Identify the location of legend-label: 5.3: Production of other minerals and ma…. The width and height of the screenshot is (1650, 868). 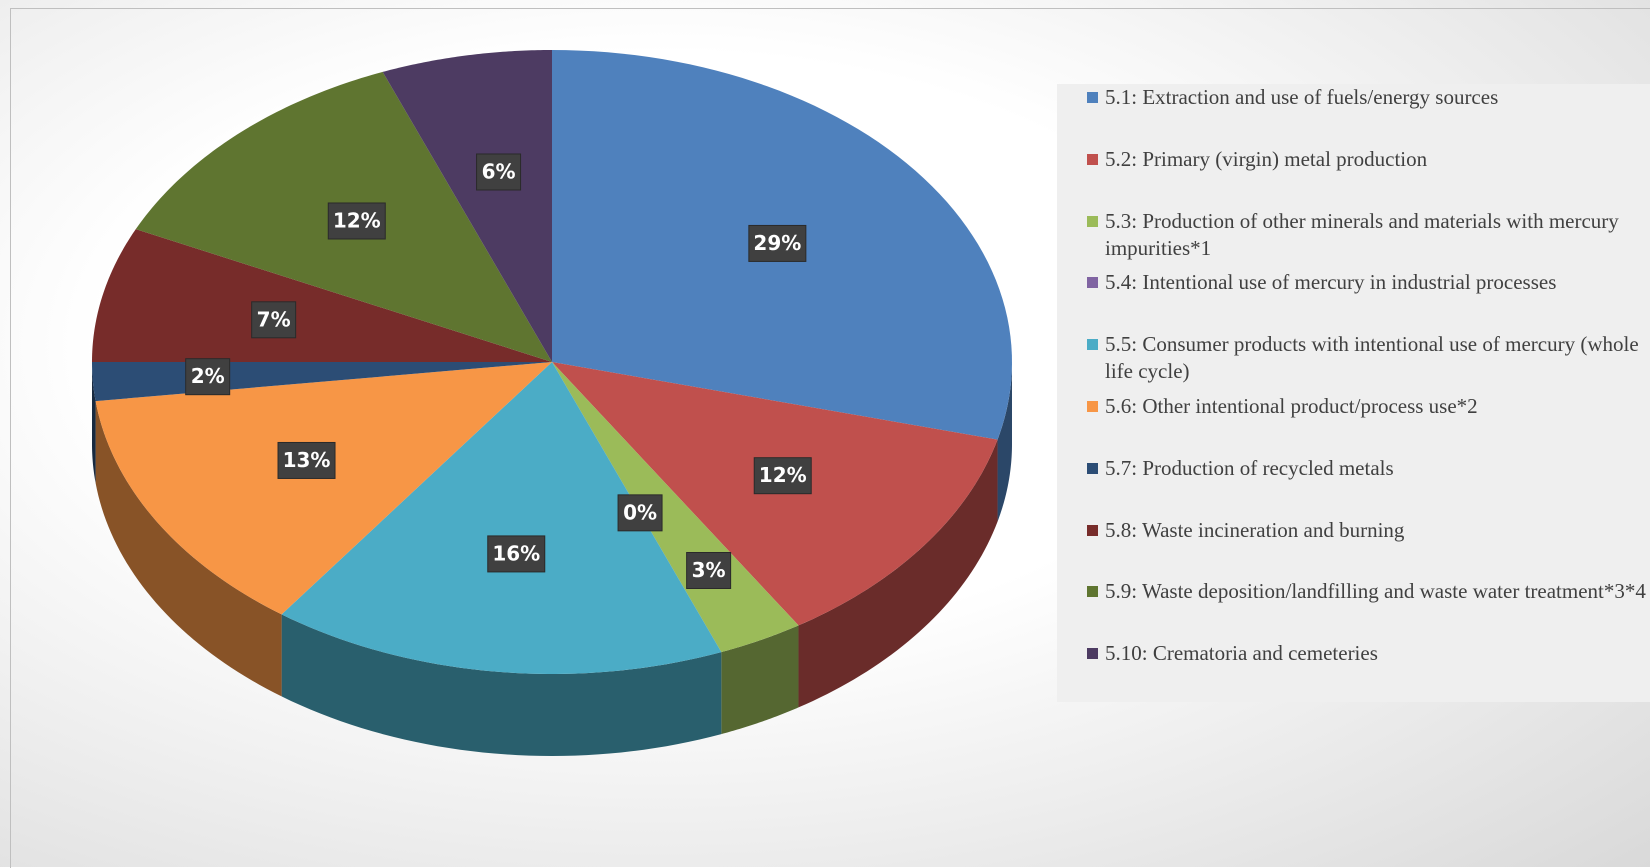
(1362, 234).